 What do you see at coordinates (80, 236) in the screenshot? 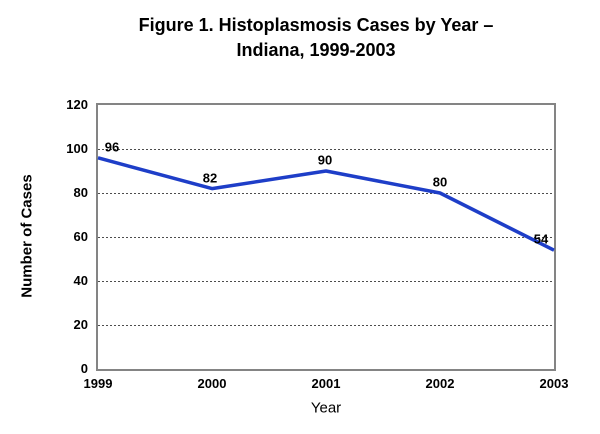
I see `y-tick-label: 60` at bounding box center [80, 236].